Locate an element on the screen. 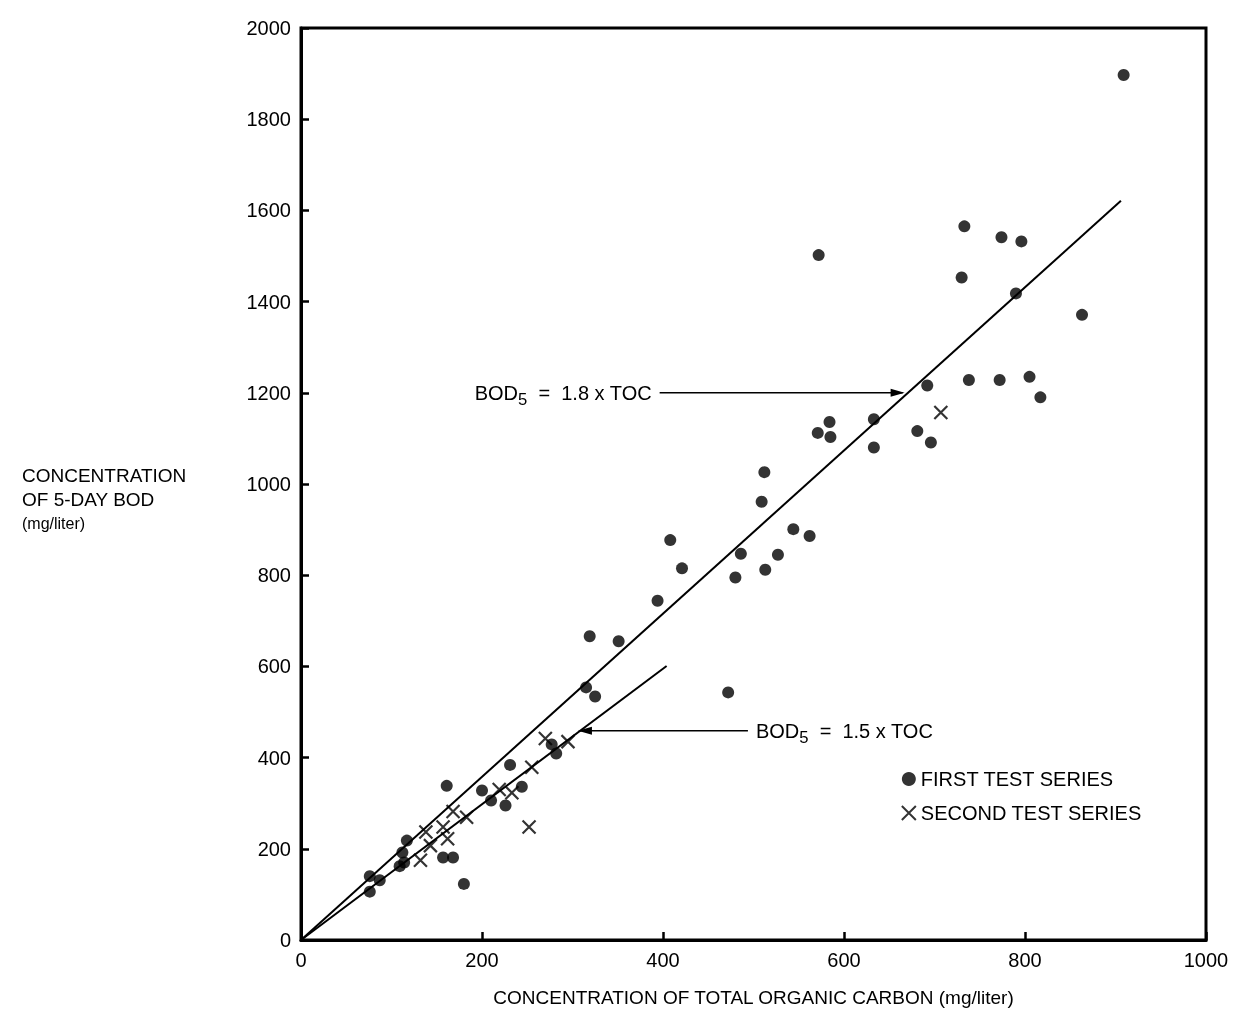 Image resolution: width=1255 pixels, height=1026 pixels. x-tick-label: 0 is located at coordinates (301, 960).